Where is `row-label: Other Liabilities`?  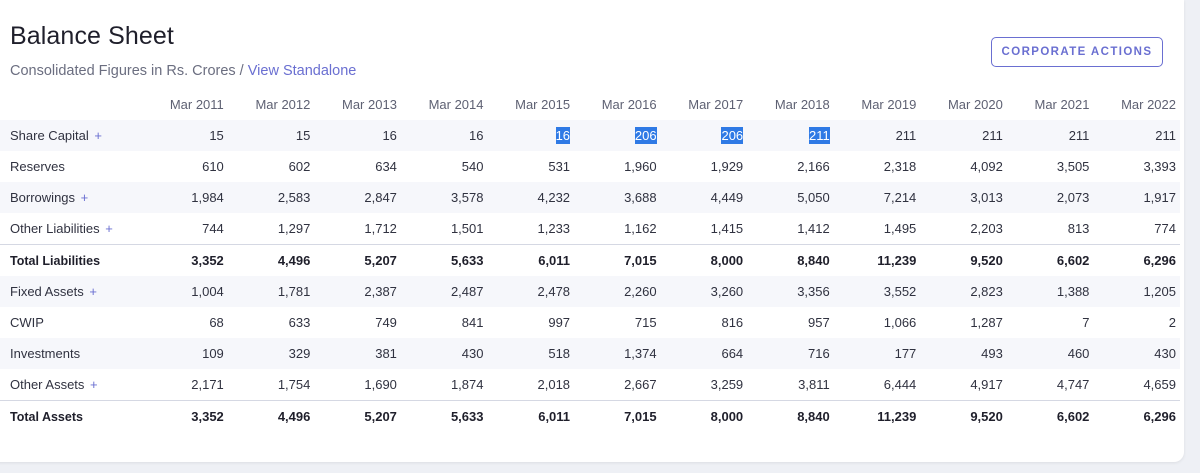 row-label: Other Liabilities is located at coordinates (55, 228).